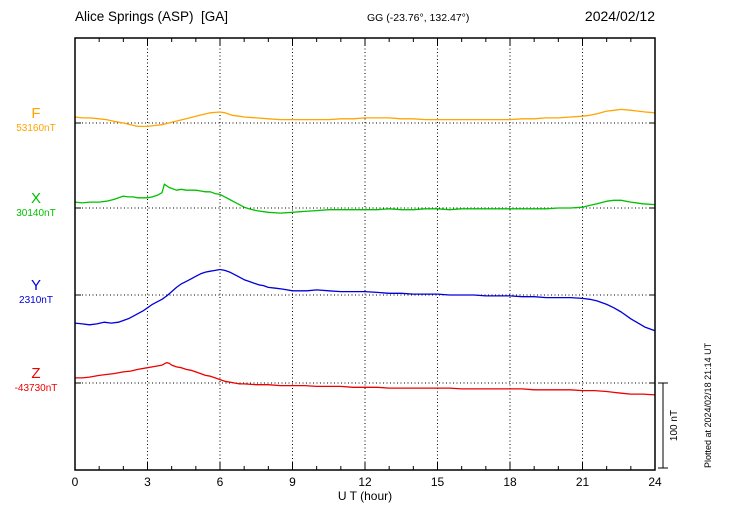 The height and width of the screenshot is (520, 730). I want to click on trace-Z, so click(365, 378).